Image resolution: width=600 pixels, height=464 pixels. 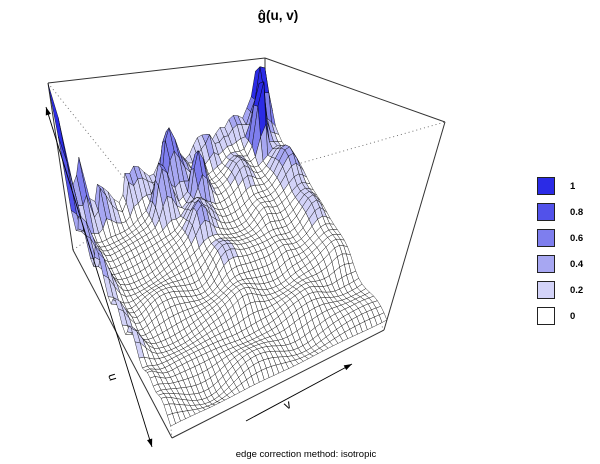 I want to click on legend-label: 0, so click(x=573, y=316).